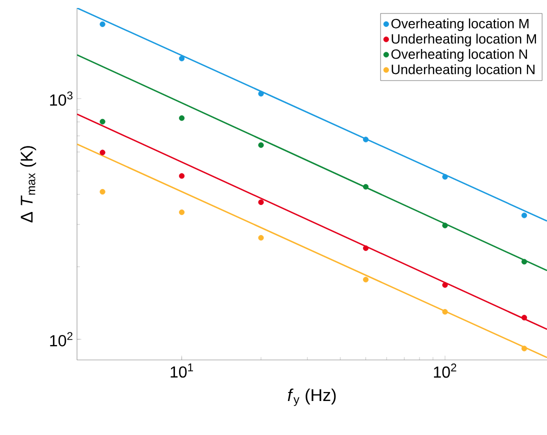  I want to click on legend-label: Overheating location M, so click(459, 25).